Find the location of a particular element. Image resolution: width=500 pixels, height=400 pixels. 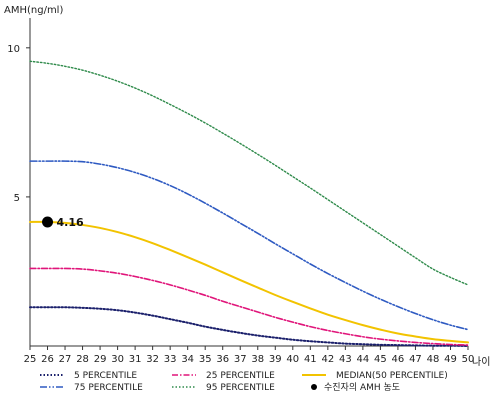

x-tick-label: 33 is located at coordinates (170, 359).